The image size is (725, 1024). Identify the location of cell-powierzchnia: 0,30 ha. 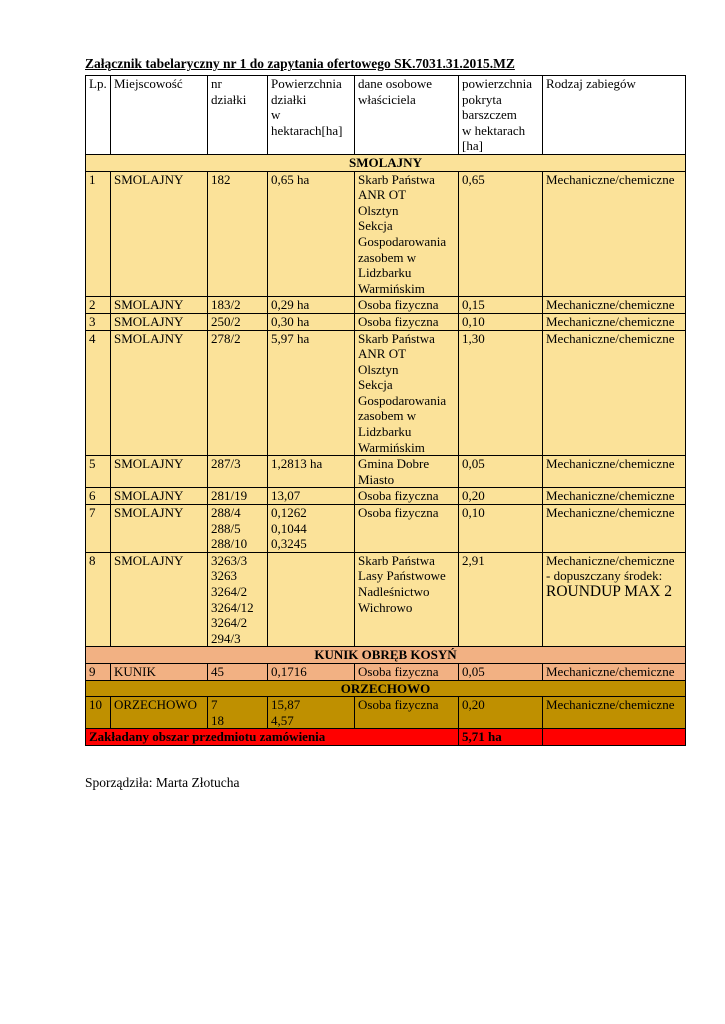
(311, 321).